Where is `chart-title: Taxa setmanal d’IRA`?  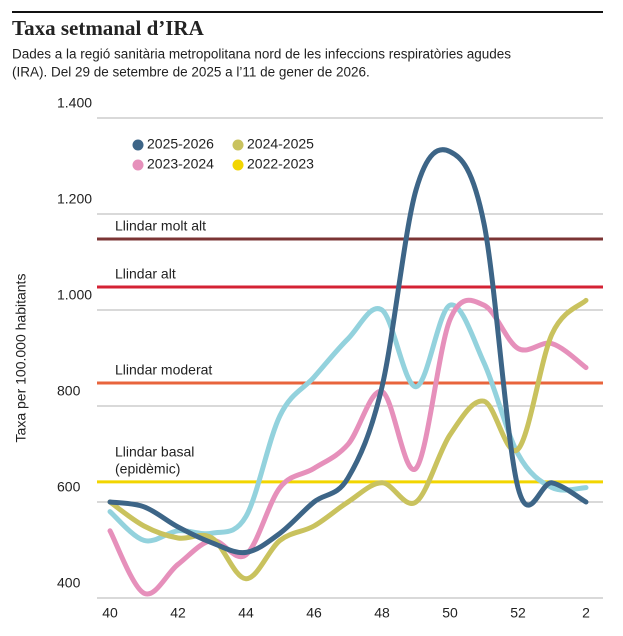 chart-title: Taxa setmanal d’IRA is located at coordinates (108, 28).